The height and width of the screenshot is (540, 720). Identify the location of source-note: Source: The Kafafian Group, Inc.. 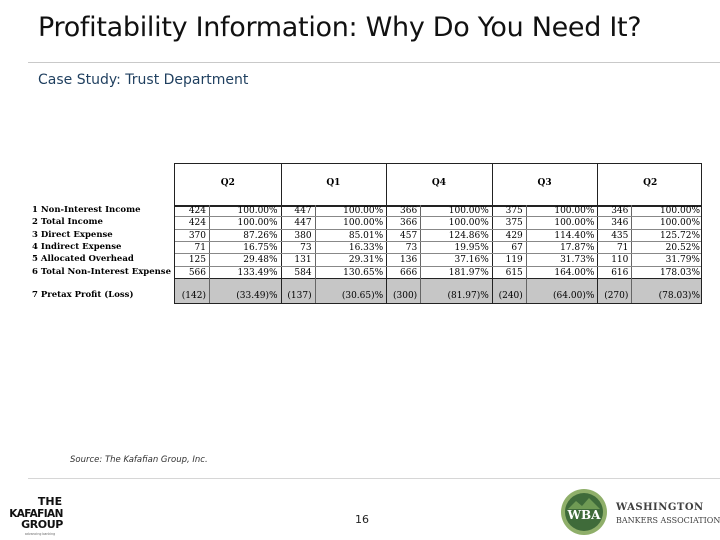
(139, 460).